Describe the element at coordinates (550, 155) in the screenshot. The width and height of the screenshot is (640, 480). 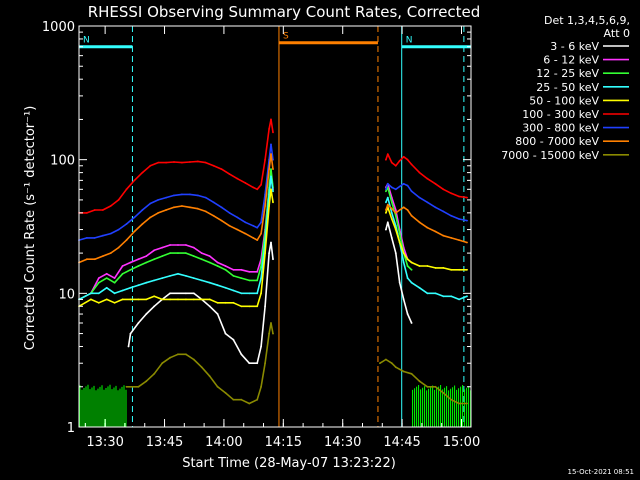
I see `legend-label-8: 7000 - 15000 keV` at that location.